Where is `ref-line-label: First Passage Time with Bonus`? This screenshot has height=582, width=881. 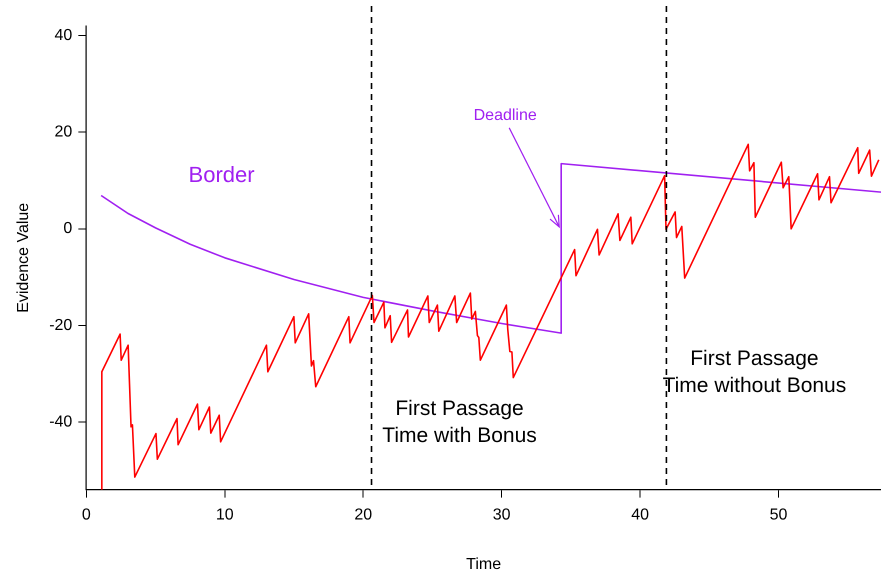
ref-line-label: First Passage Time with Bonus is located at coordinates (459, 421).